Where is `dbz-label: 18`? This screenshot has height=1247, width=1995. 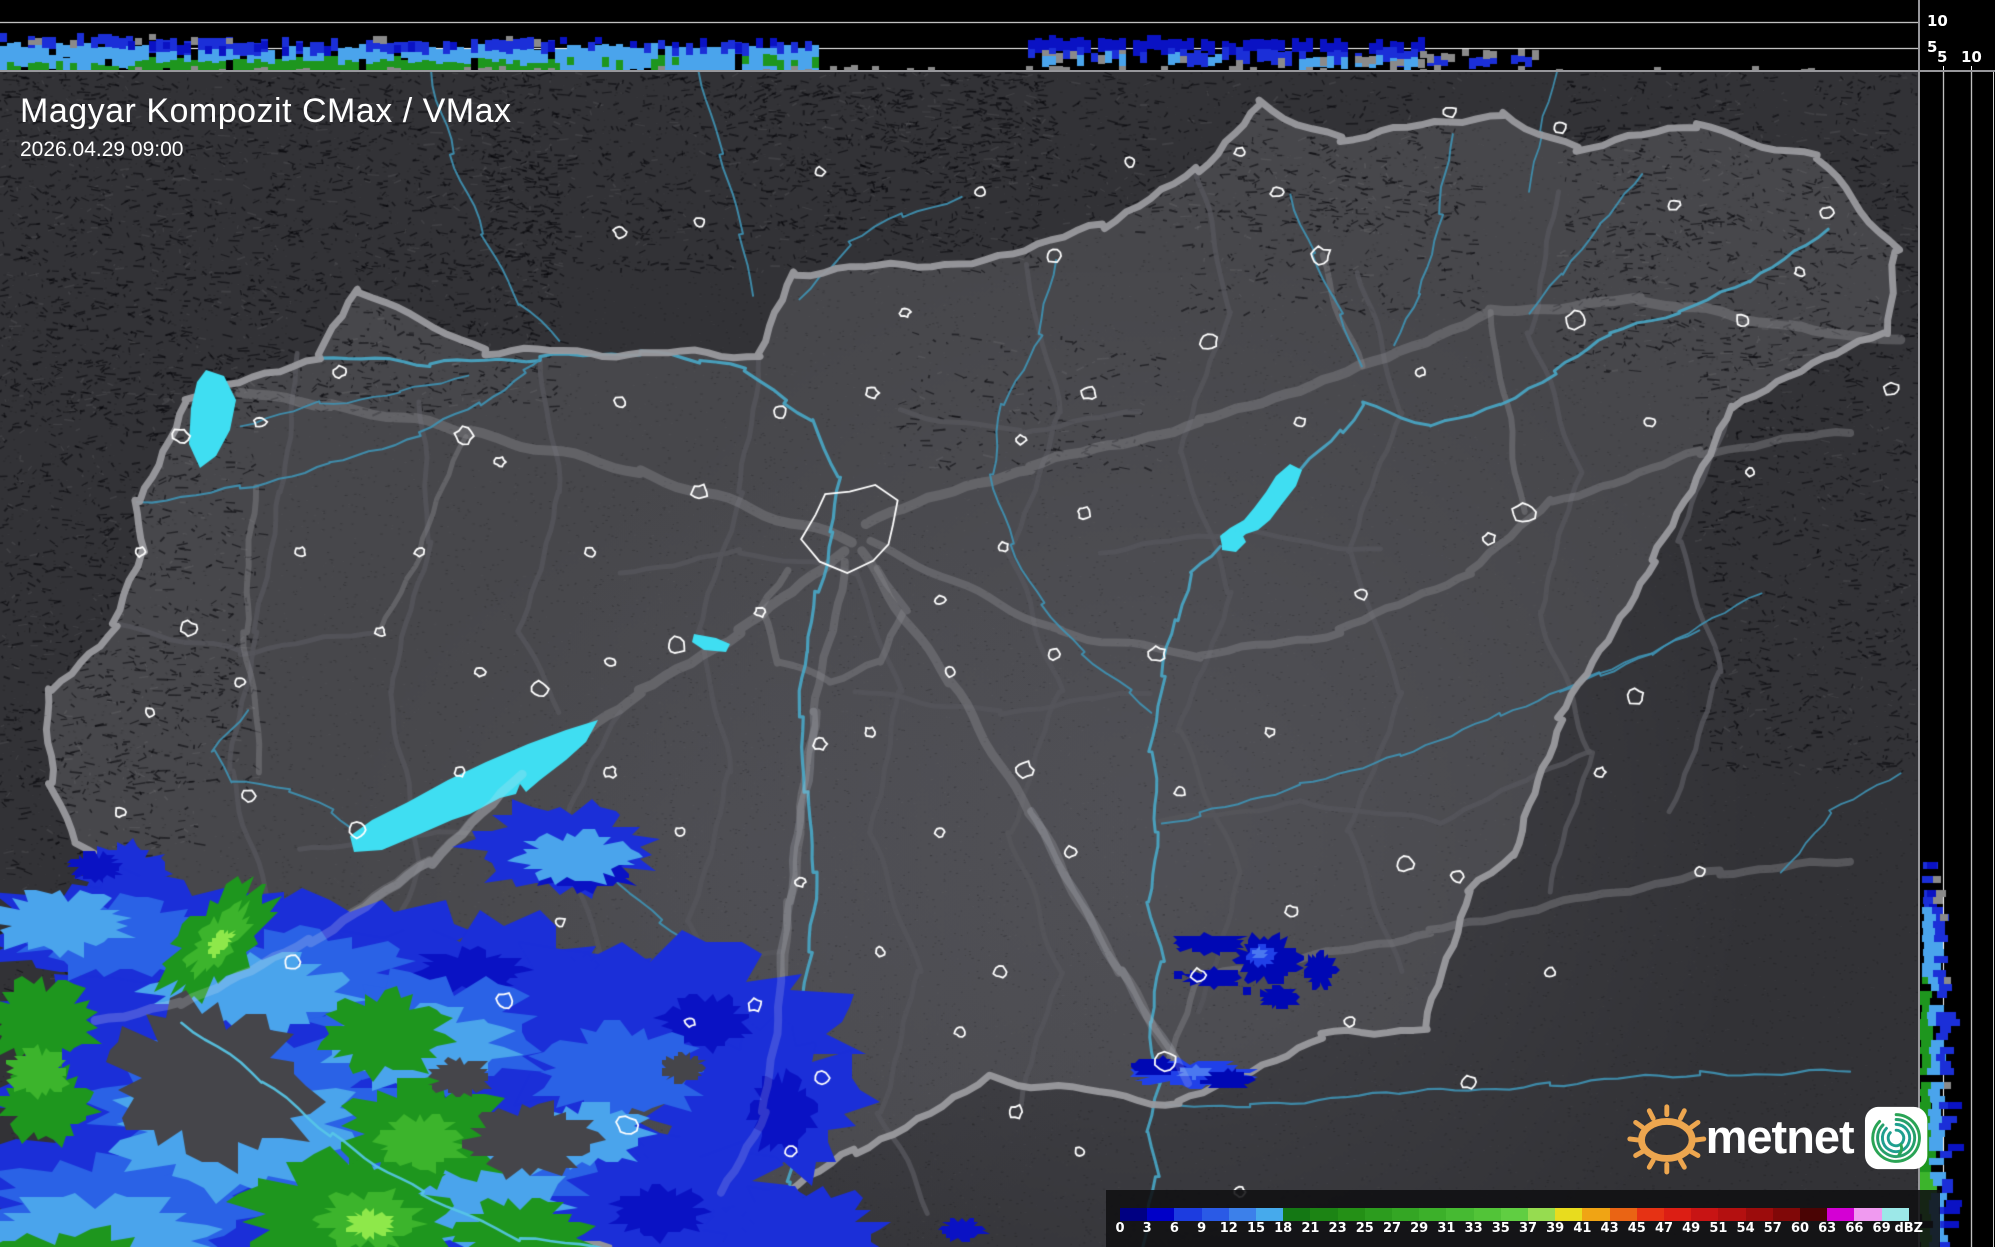 dbz-label: 18 is located at coordinates (1283, 1228).